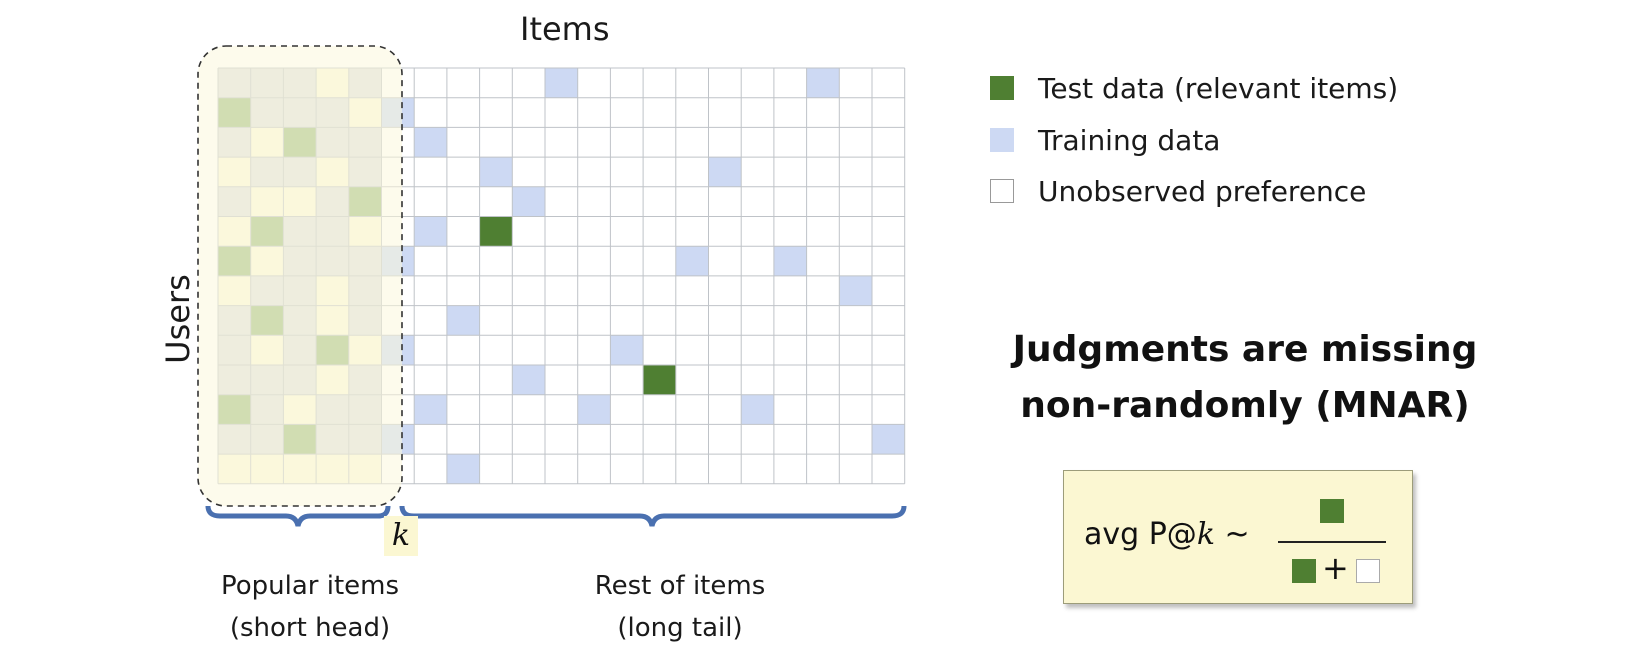 This screenshot has height=664, width=1632. What do you see at coordinates (298, 516) in the screenshot?
I see `short-head-brace` at bounding box center [298, 516].